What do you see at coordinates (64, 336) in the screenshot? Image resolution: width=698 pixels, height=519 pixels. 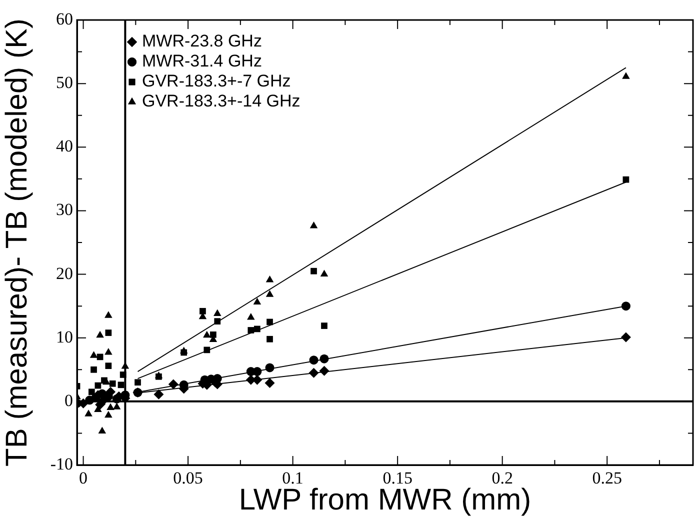 I see `y-tick-label: 10` at bounding box center [64, 336].